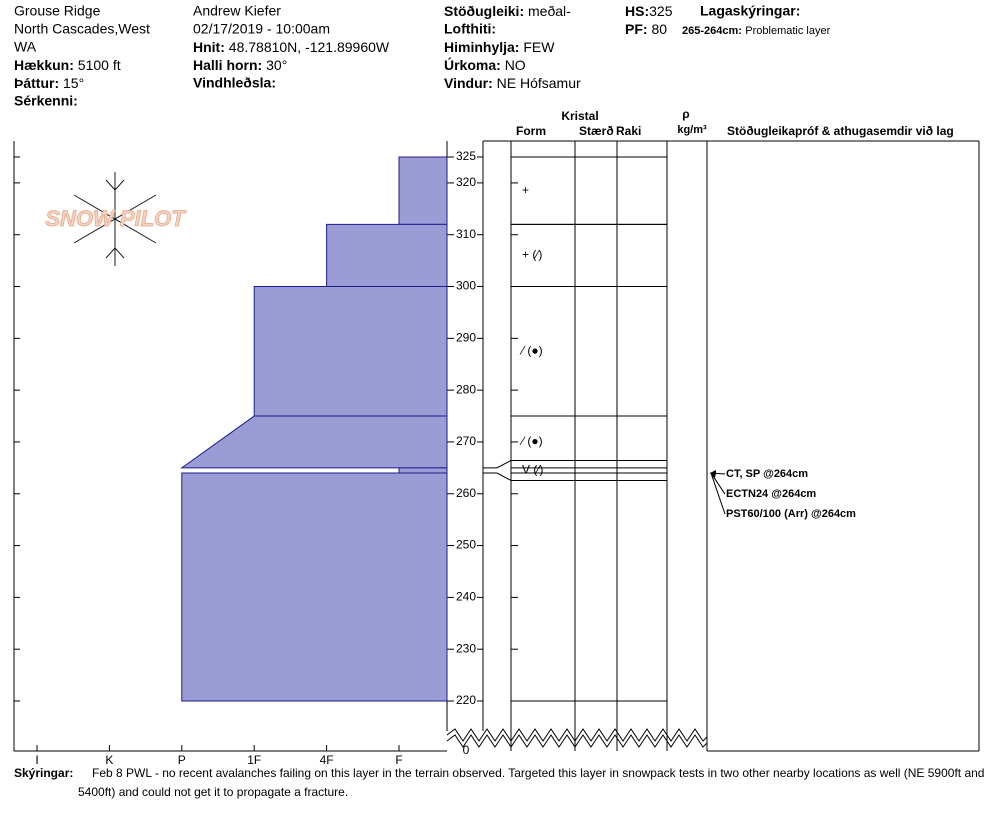  Describe the element at coordinates (466, 700) in the screenshot. I see `y-tick-label: 220` at that location.